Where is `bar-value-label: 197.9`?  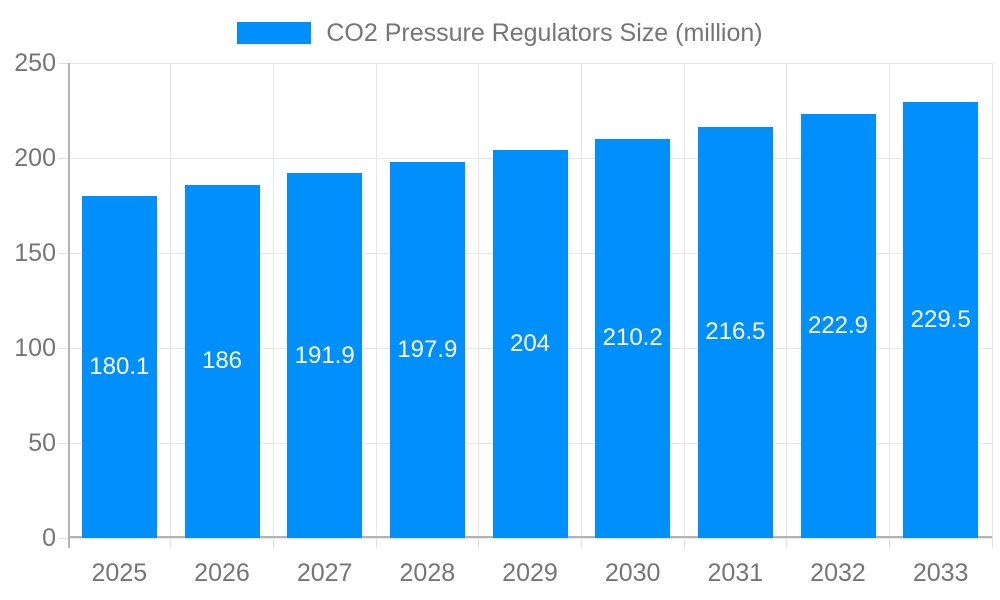 bar-value-label: 197.9 is located at coordinates (427, 349).